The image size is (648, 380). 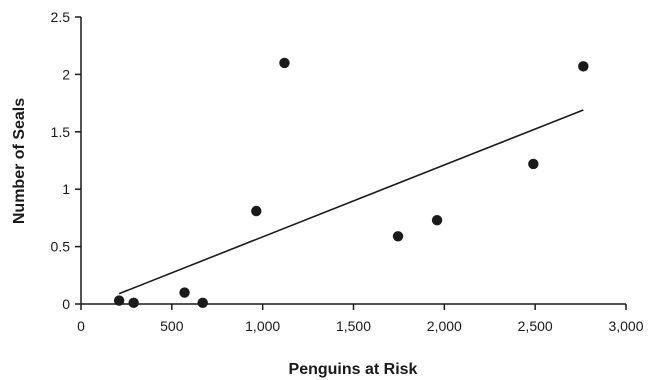 I want to click on x-tick-label: 2,500, so click(x=535, y=326).